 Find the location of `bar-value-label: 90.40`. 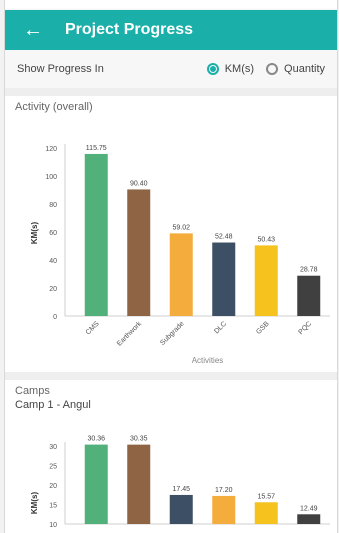

bar-value-label: 90.40 is located at coordinates (139, 183).